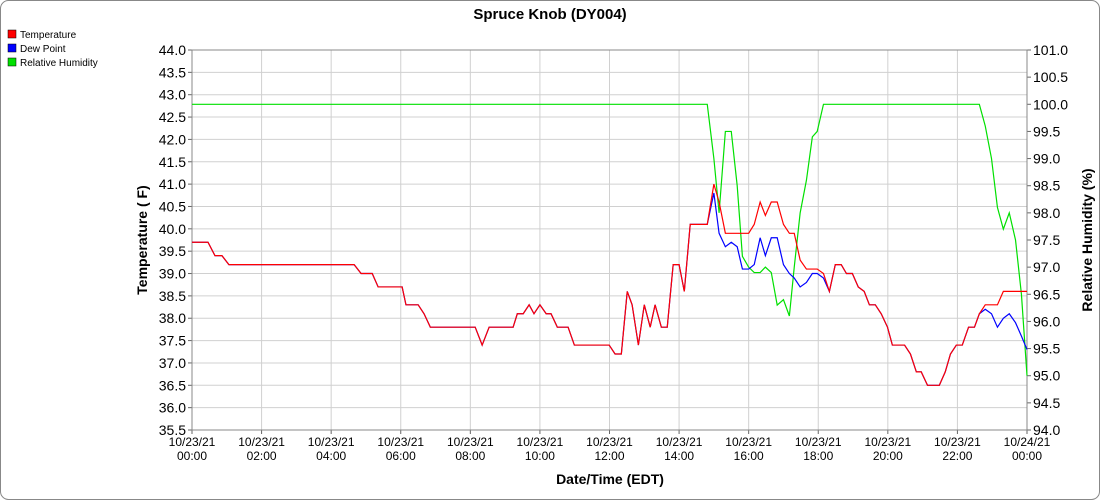 This screenshot has height=500, width=1100. What do you see at coordinates (43, 49) in the screenshot?
I see `legend-label: Dew Point` at bounding box center [43, 49].